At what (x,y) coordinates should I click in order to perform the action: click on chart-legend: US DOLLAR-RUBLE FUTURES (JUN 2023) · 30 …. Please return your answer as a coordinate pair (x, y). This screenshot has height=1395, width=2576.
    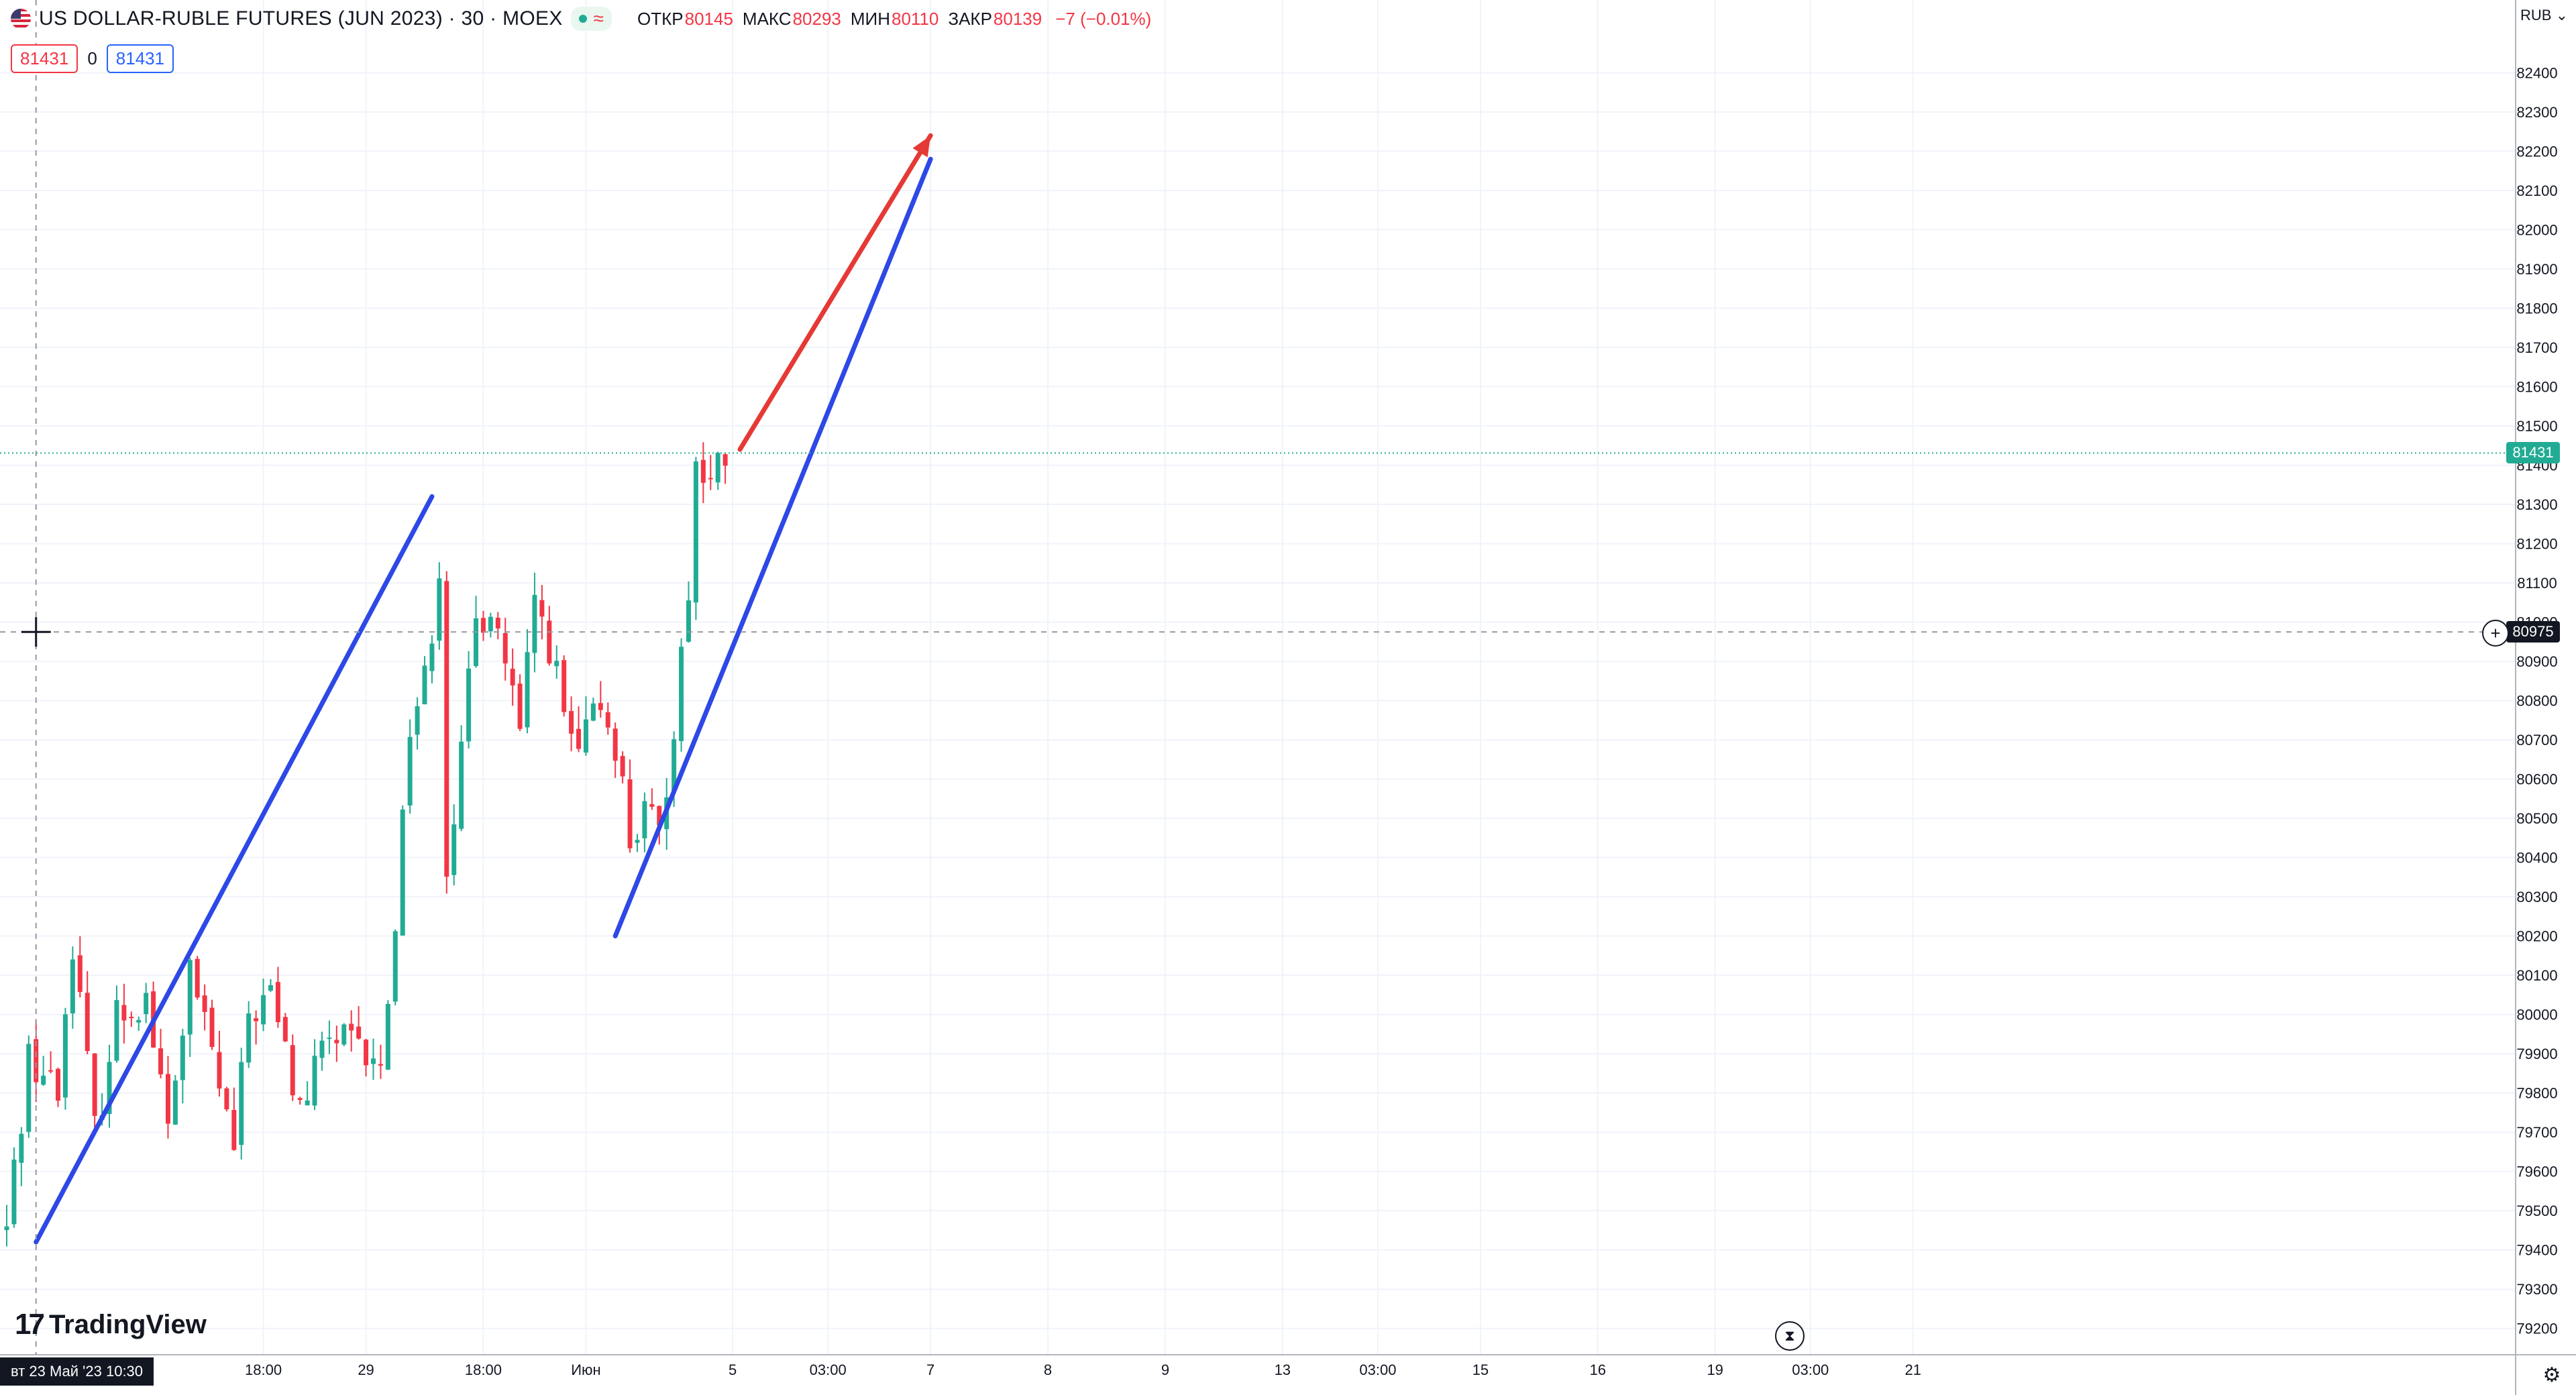
    Looking at the image, I should click on (581, 19).